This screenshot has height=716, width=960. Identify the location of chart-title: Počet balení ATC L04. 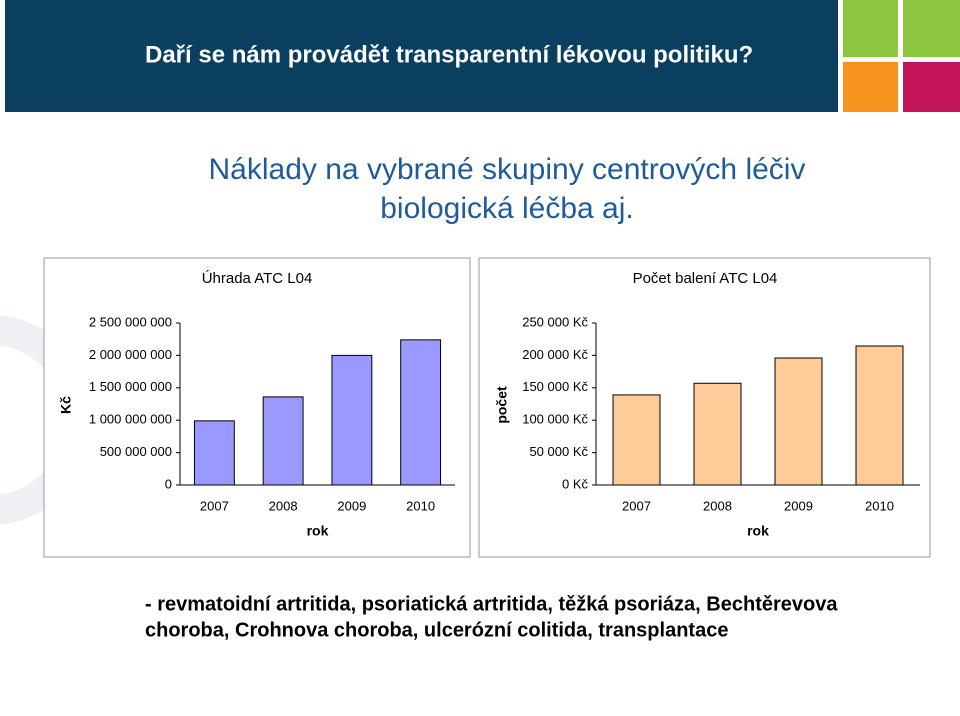
(705, 278).